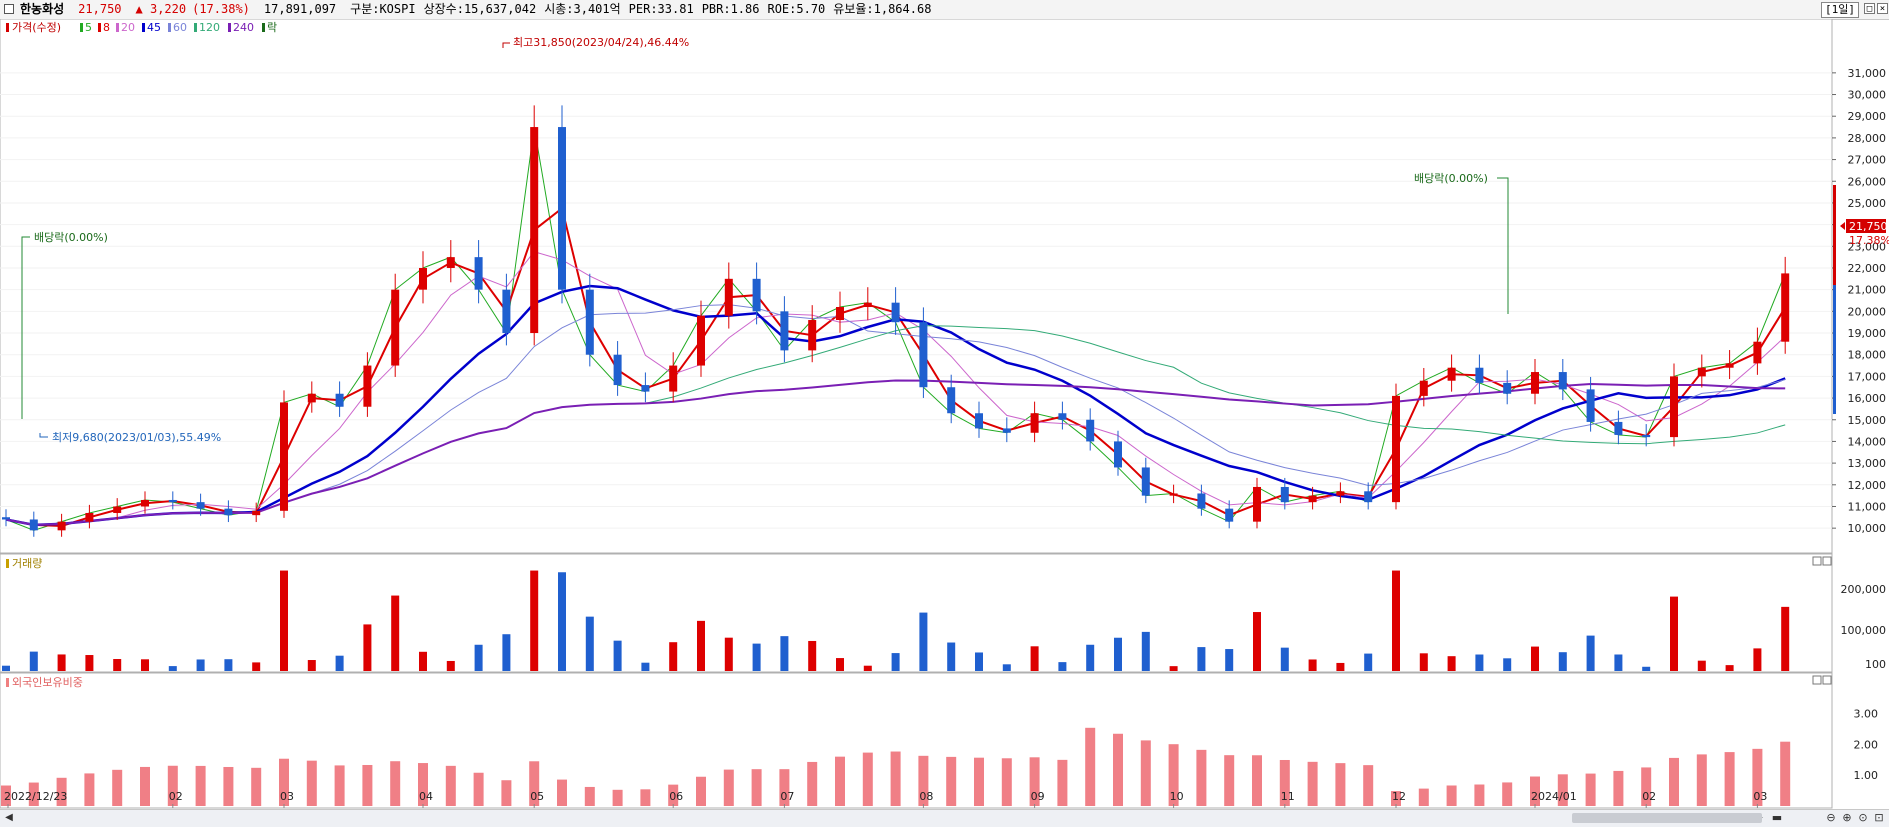 Image resolution: width=1889 pixels, height=827 pixels. Describe the element at coordinates (1177, 796) in the screenshot. I see `x-tick-label: 10` at that location.